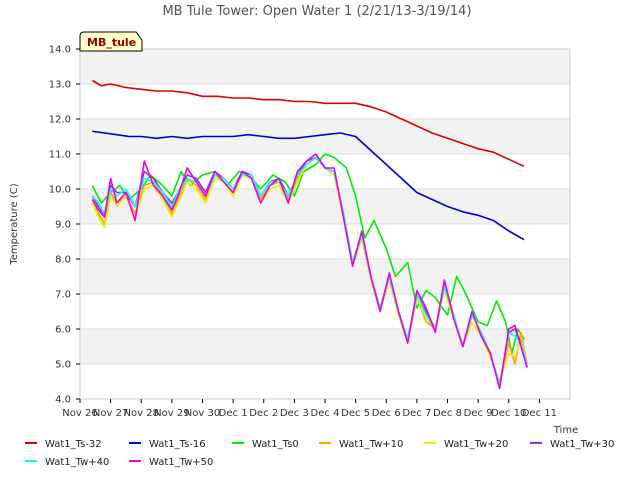  Describe the element at coordinates (60, 50) in the screenshot. I see `y-tick-label: 14.0` at that location.